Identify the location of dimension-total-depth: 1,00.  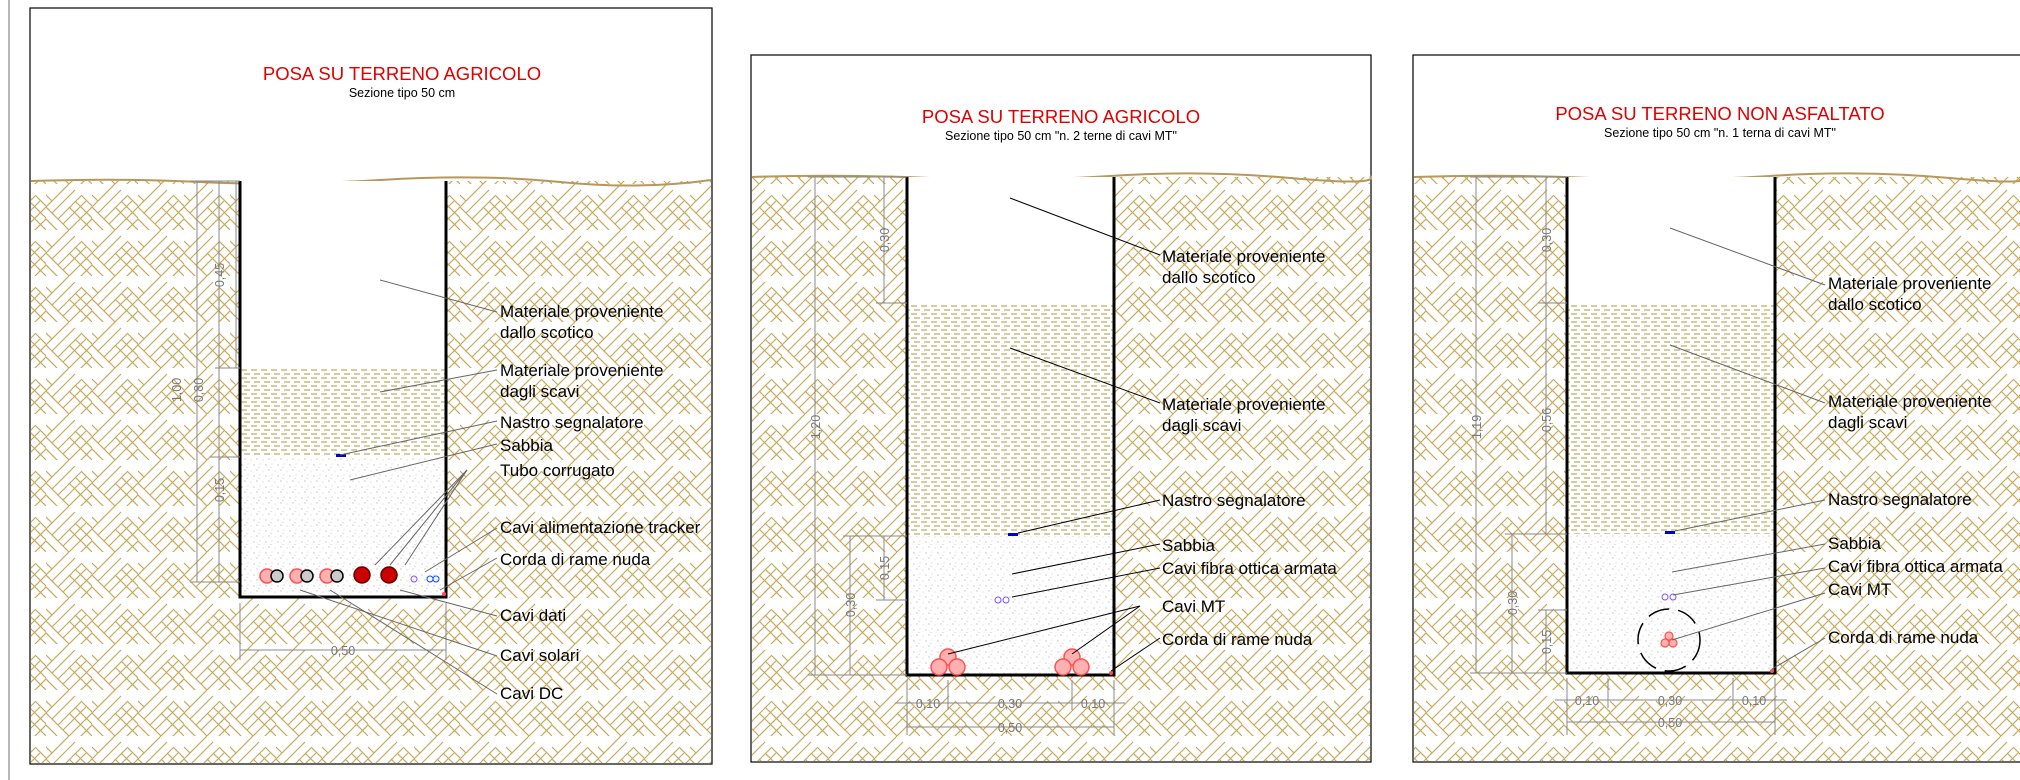
(177, 390).